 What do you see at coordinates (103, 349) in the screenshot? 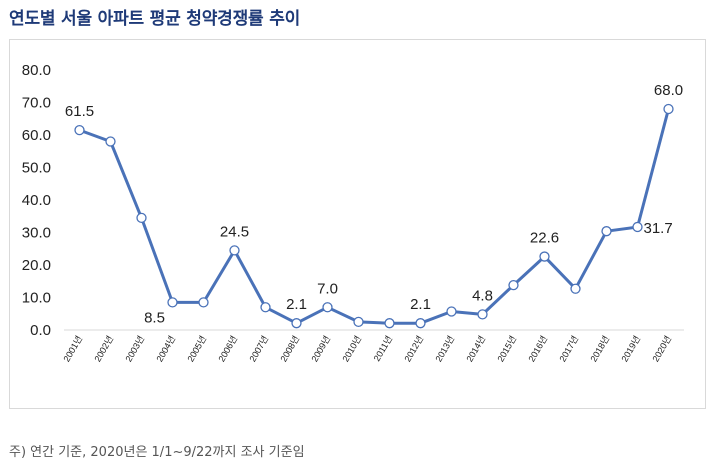
I see `x-tick-label: 2002년` at bounding box center [103, 349].